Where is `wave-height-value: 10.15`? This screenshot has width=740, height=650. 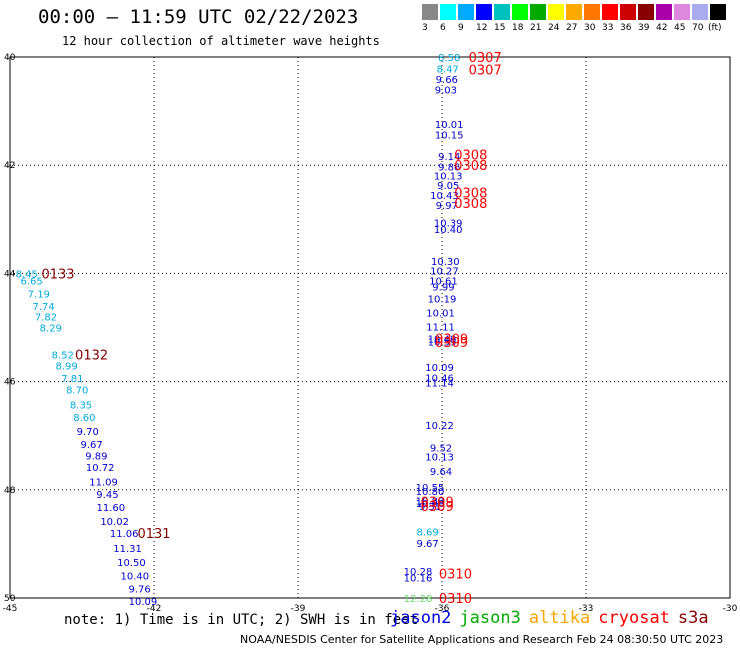
wave-height-value: 10.15 is located at coordinates (449, 135).